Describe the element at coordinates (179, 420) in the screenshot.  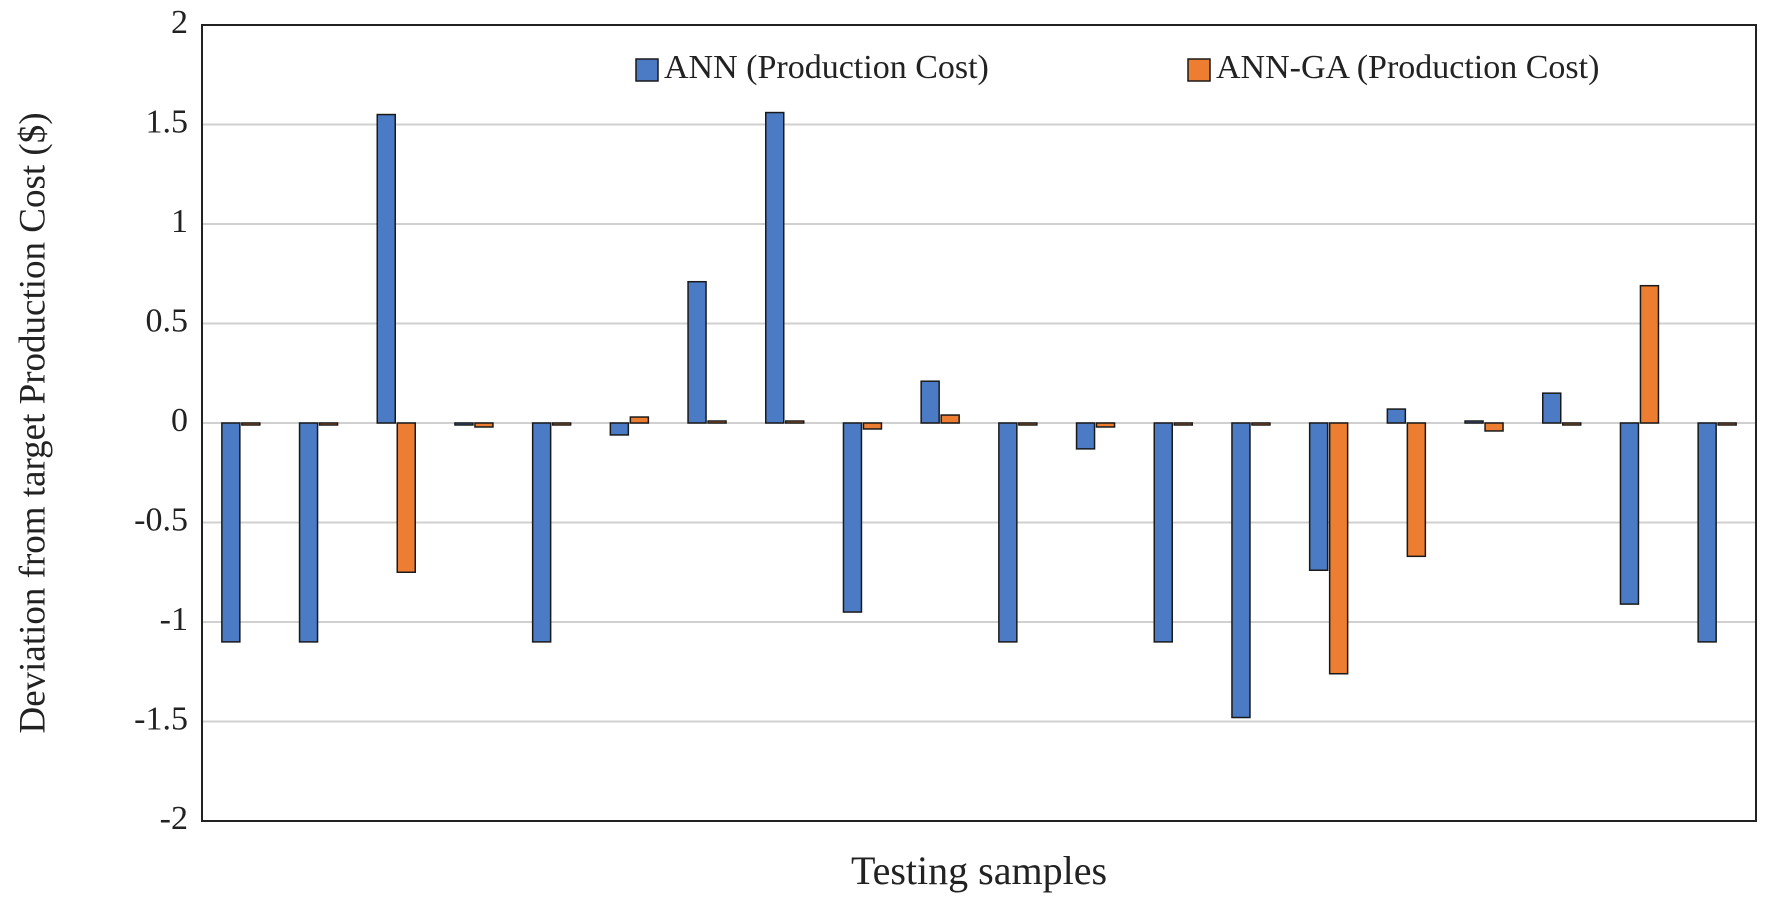
I see `y-tick-label: 0` at that location.